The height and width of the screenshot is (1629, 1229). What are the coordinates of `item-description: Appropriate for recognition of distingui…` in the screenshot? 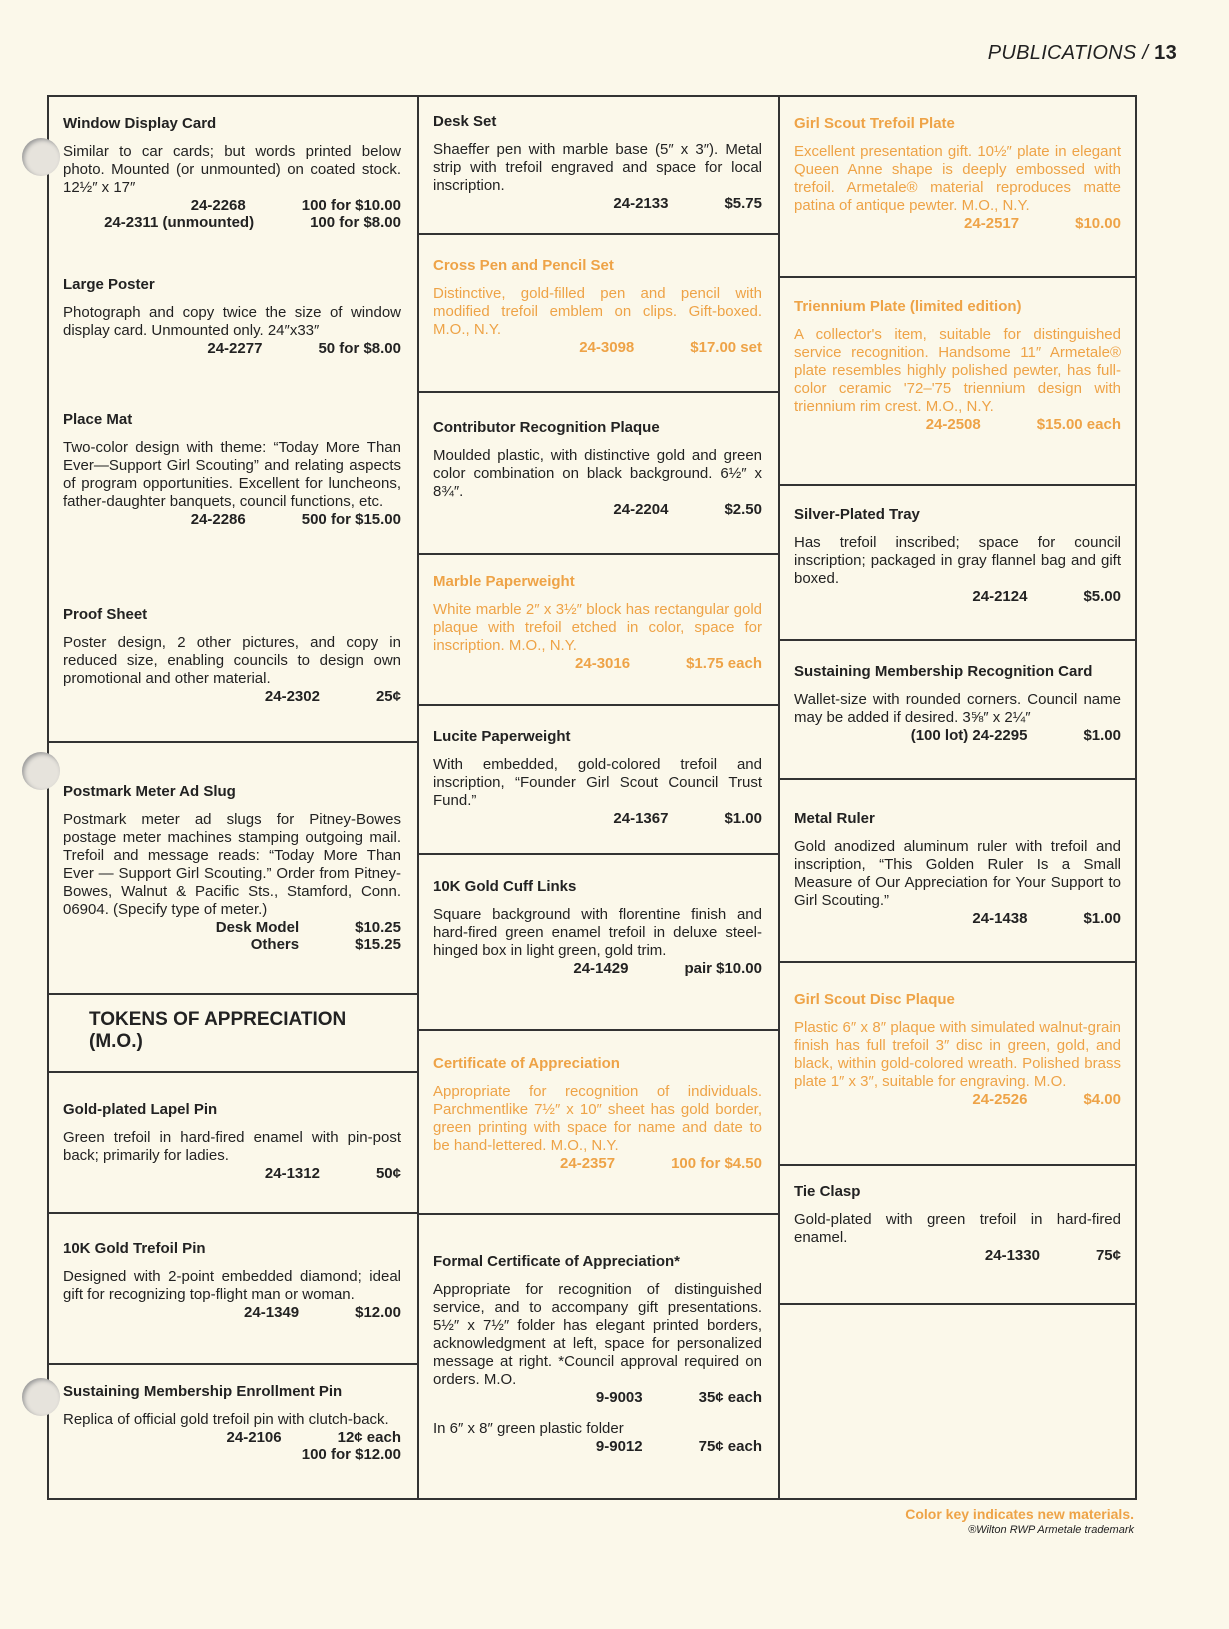 It's located at (597, 1334).